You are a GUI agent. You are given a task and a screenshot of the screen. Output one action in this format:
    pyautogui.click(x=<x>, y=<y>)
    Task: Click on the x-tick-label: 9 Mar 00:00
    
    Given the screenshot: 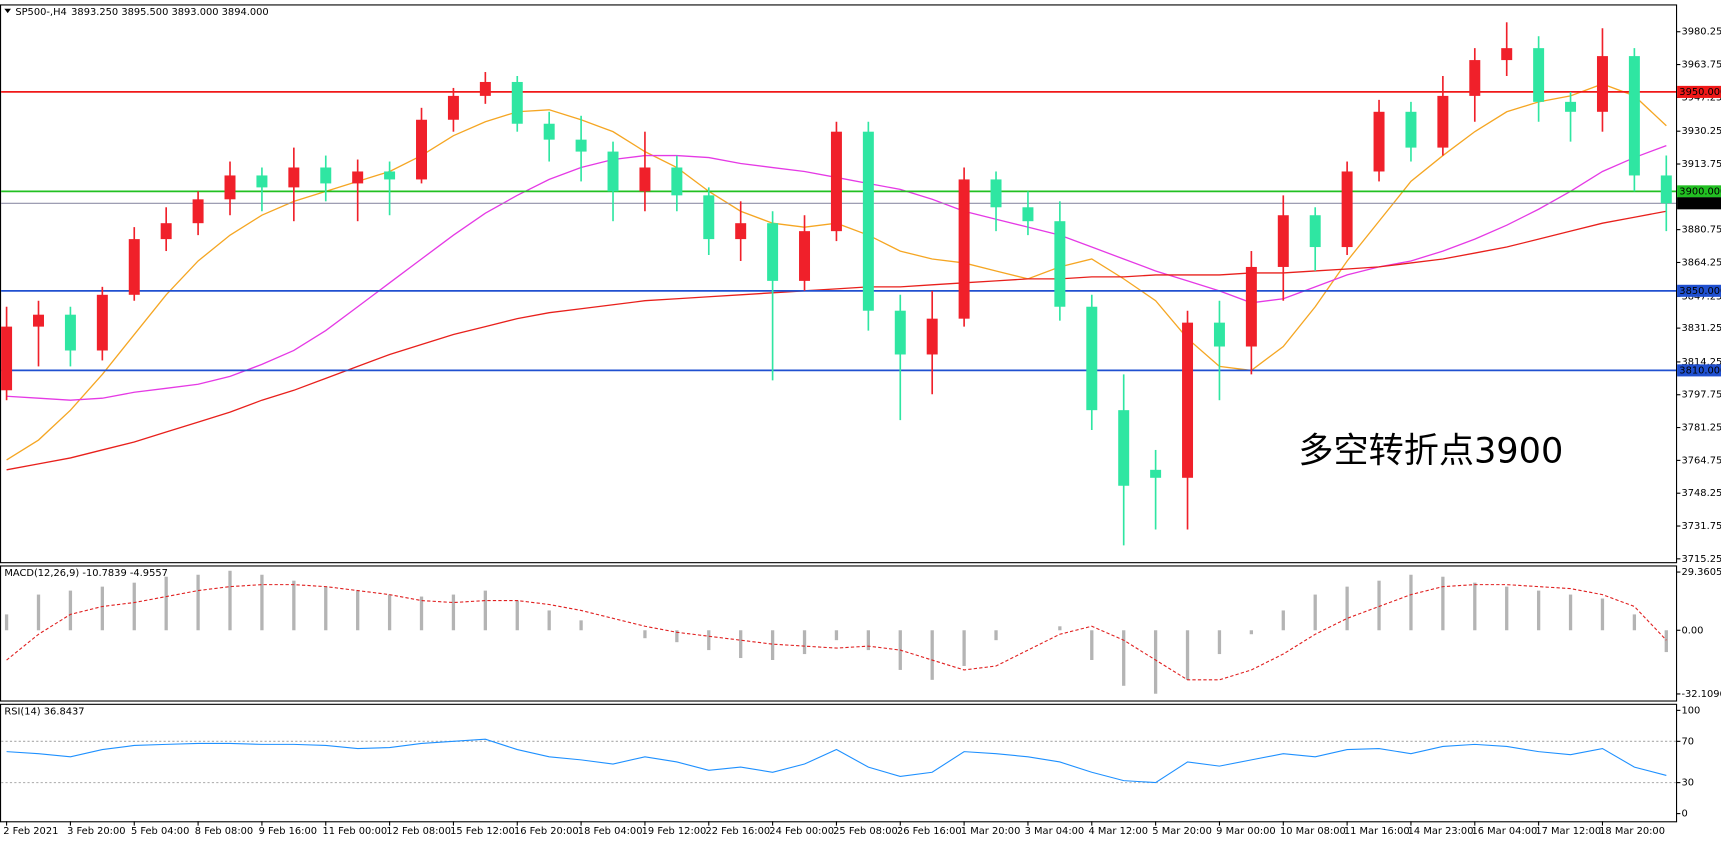 What is the action you would take?
    pyautogui.click(x=1246, y=831)
    